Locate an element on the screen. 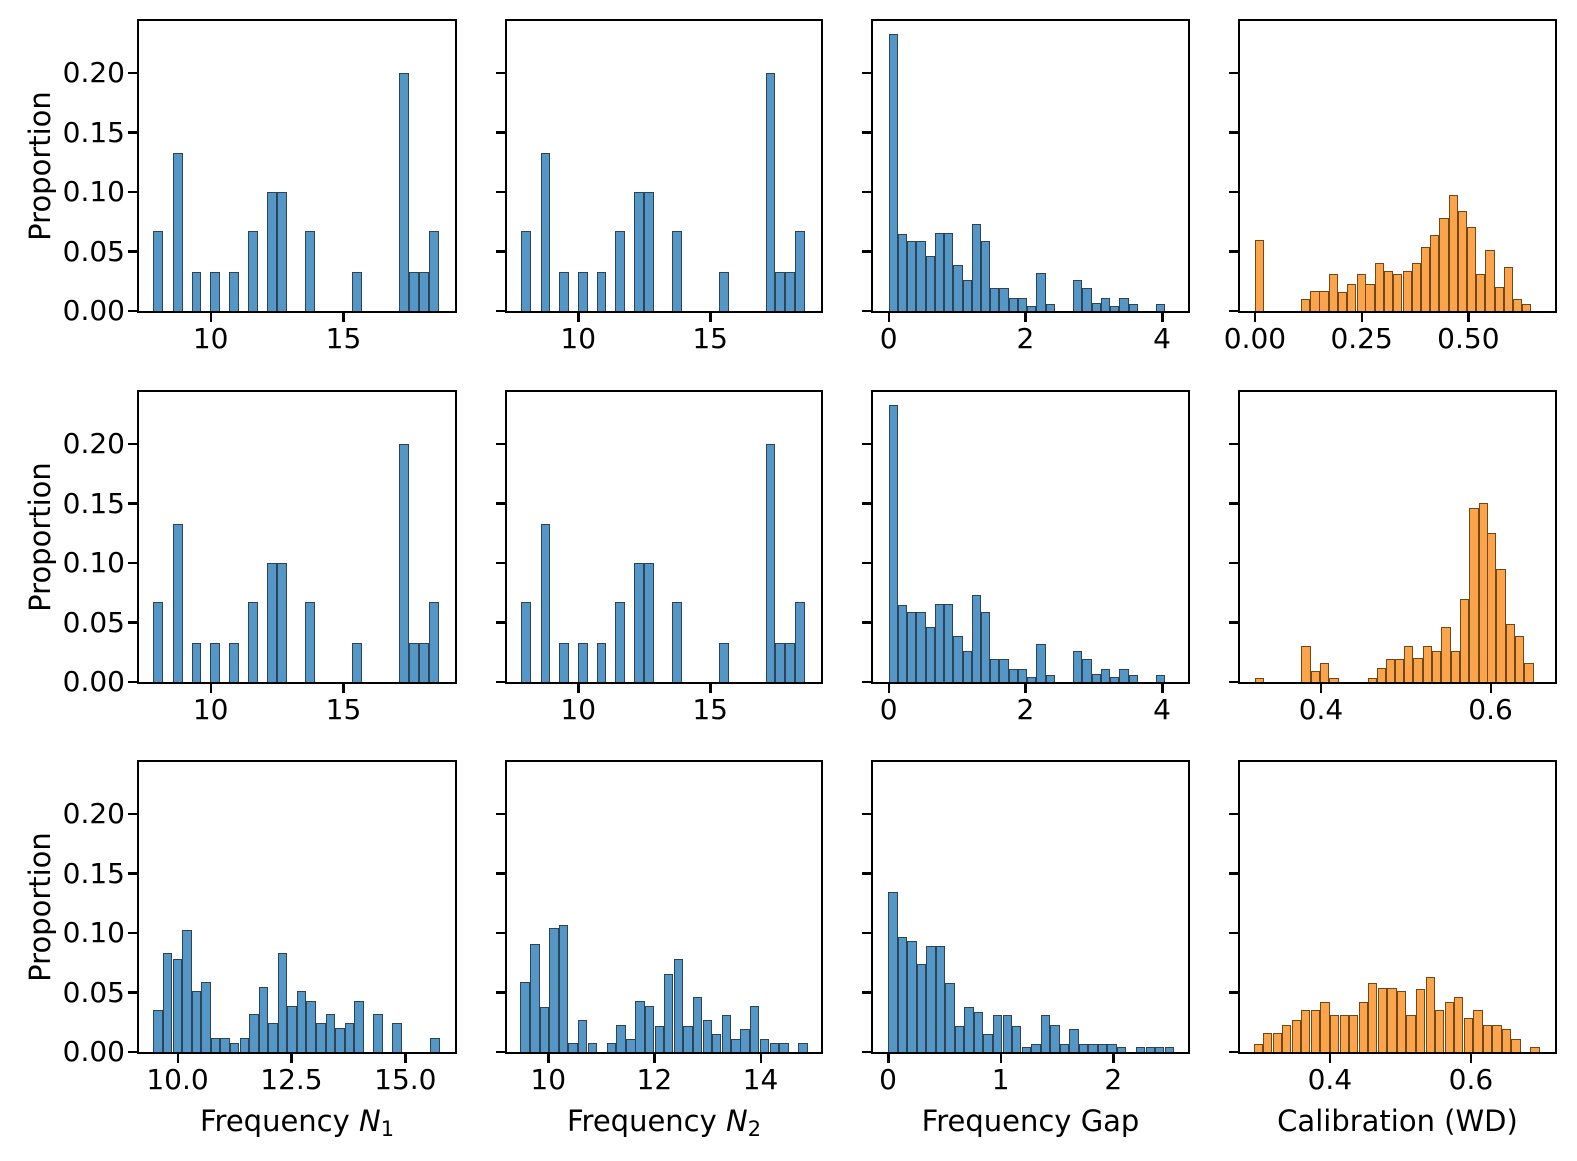 This screenshot has height=1161, width=1577. y-tick-label: 0.00 is located at coordinates (93, 681).